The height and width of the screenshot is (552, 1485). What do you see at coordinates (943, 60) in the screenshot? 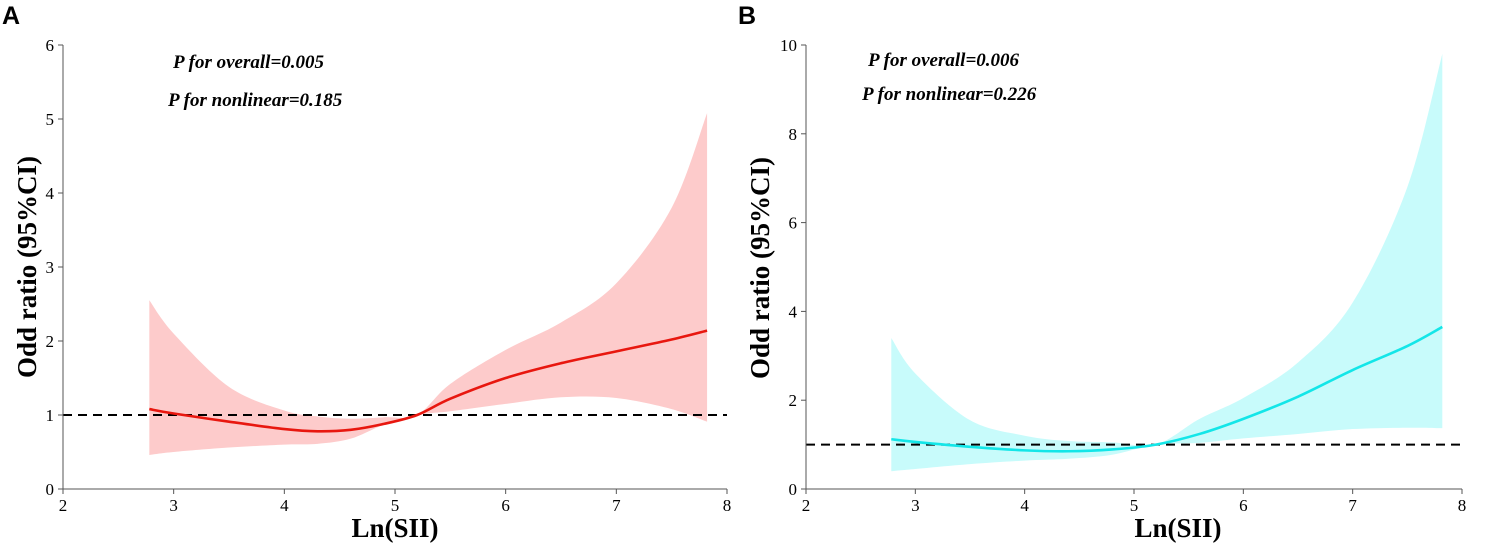
I see `p-overall-annotation: P for overall=0.006` at bounding box center [943, 60].